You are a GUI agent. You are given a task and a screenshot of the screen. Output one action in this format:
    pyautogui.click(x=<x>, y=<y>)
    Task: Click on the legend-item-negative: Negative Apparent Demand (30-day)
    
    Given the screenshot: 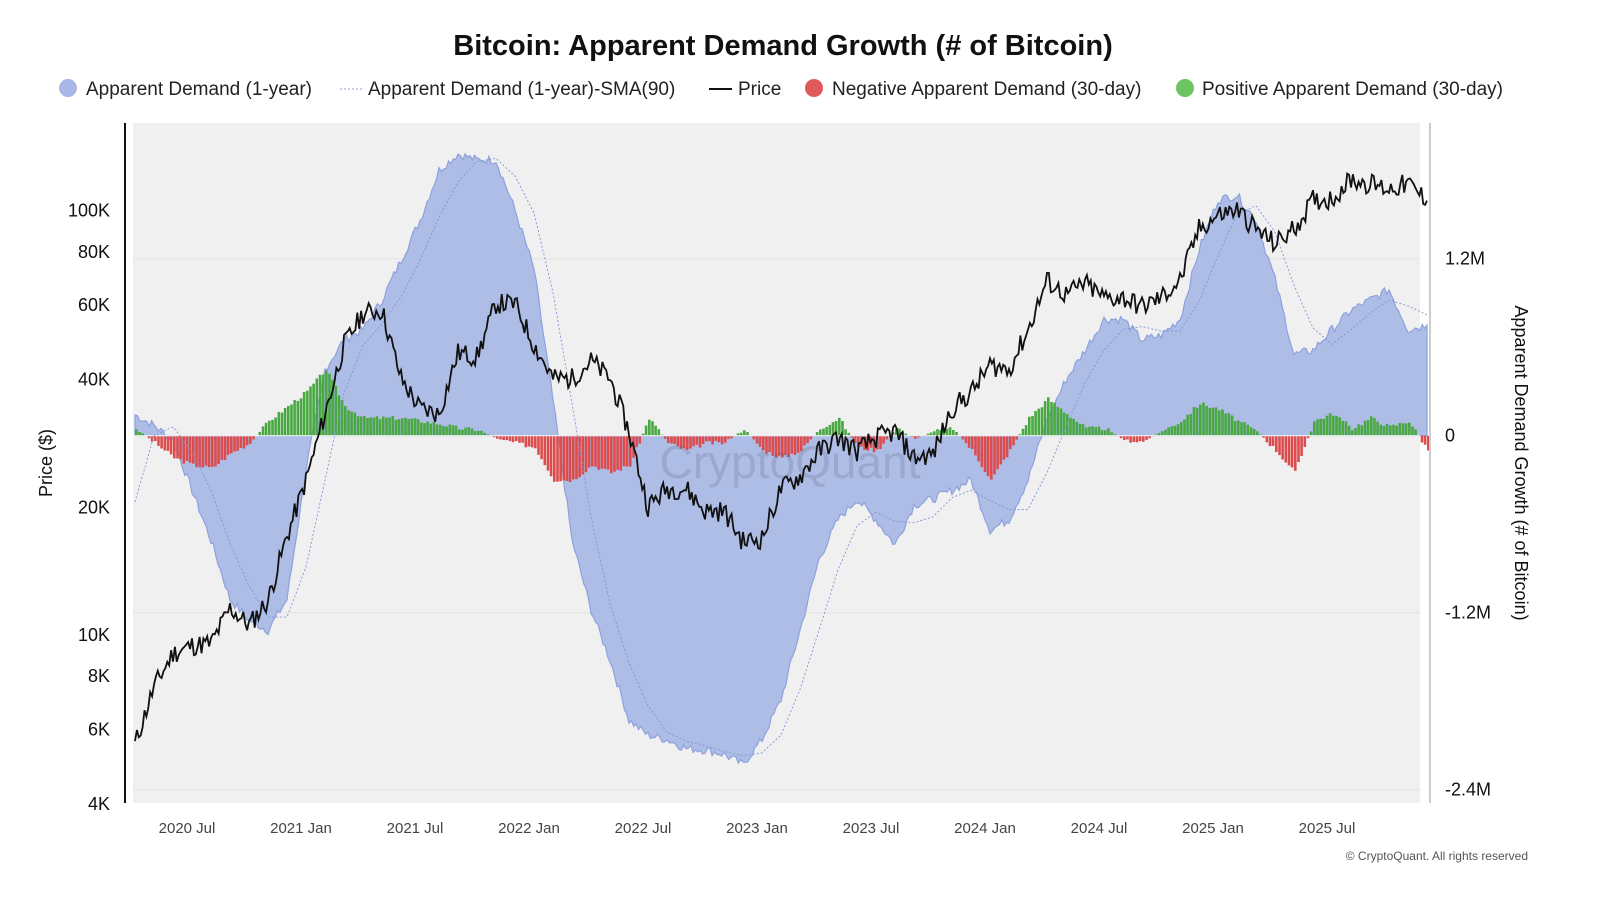 What is the action you would take?
    pyautogui.click(x=973, y=89)
    